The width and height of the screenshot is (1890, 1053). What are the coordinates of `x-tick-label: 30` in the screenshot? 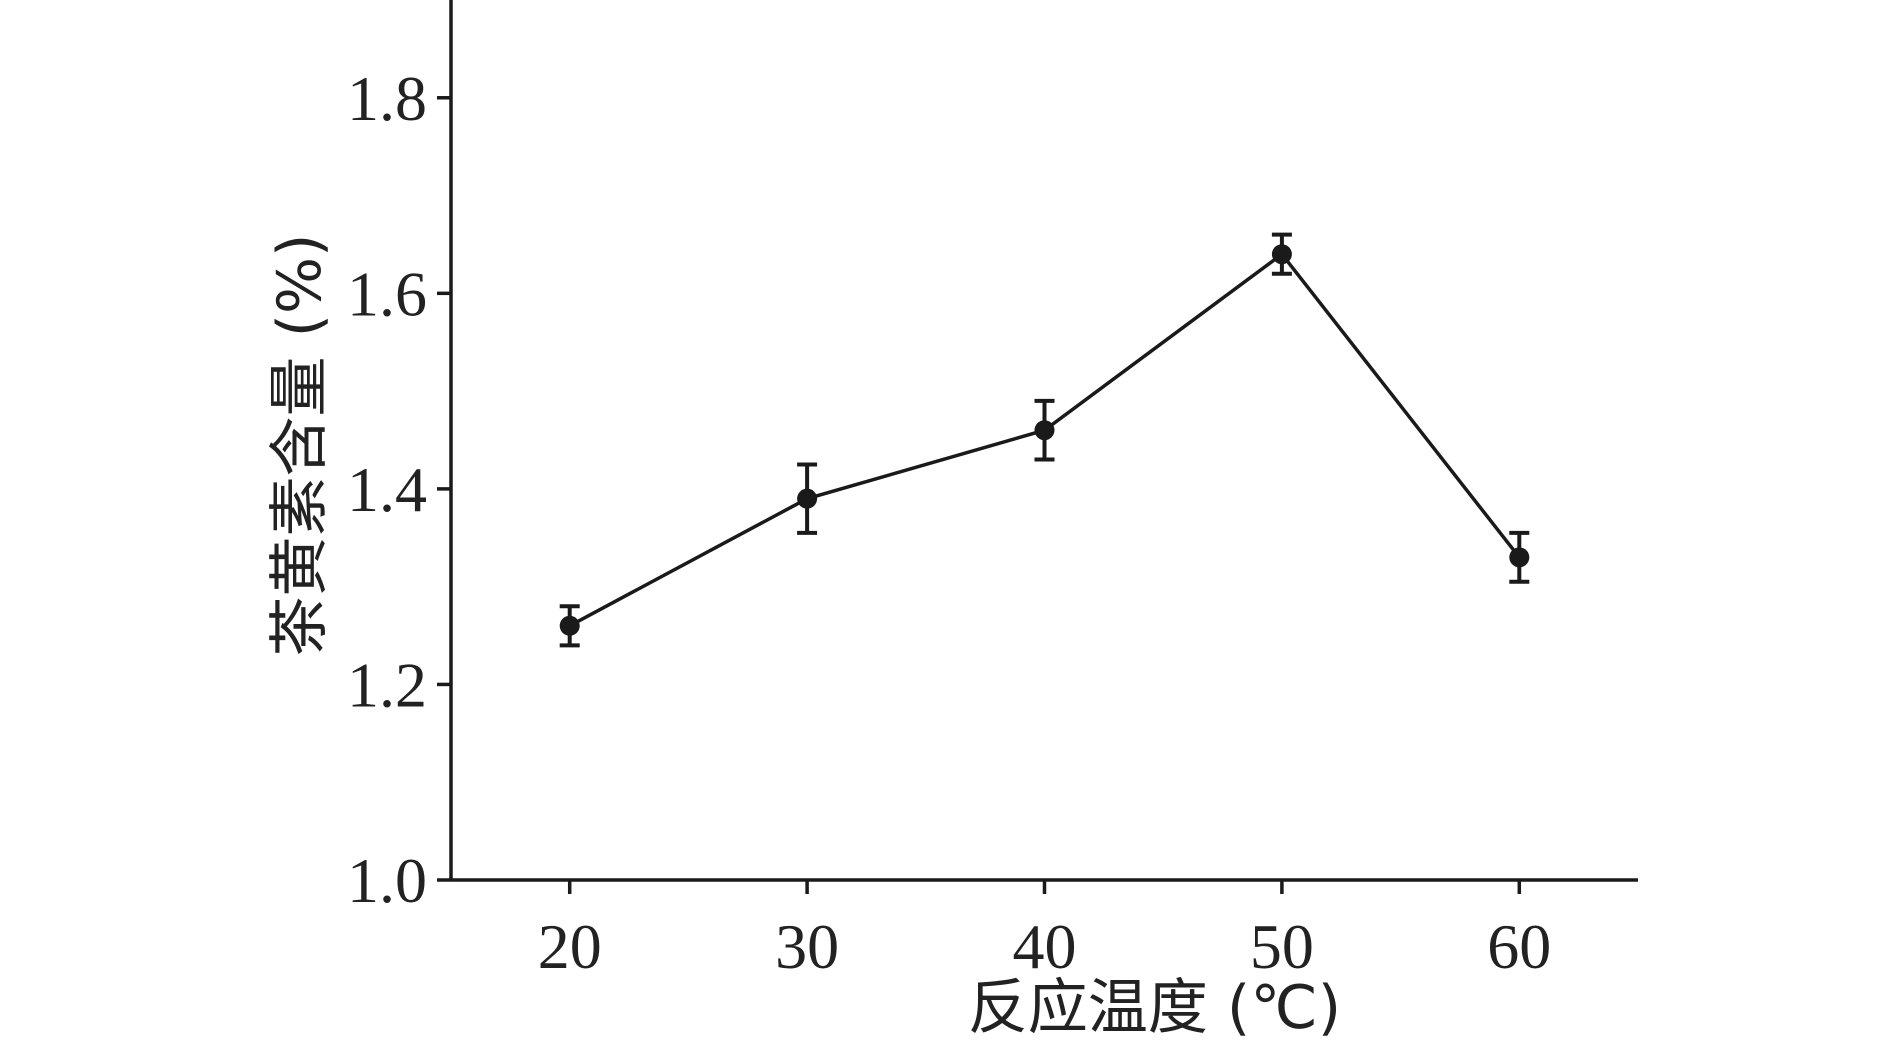 It's located at (807, 946).